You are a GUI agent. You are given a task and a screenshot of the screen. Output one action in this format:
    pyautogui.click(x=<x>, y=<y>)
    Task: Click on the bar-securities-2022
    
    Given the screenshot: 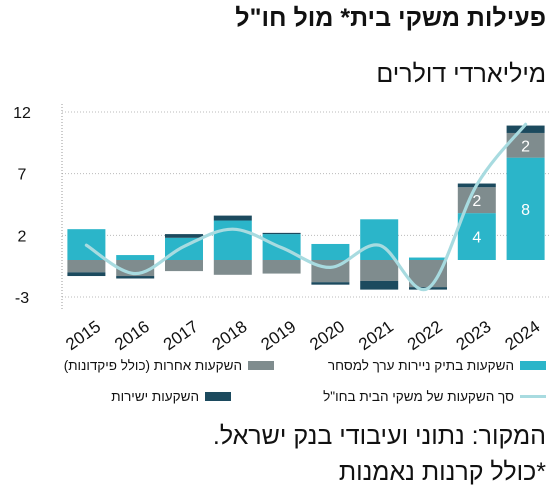 What is the action you would take?
    pyautogui.click(x=428, y=258)
    